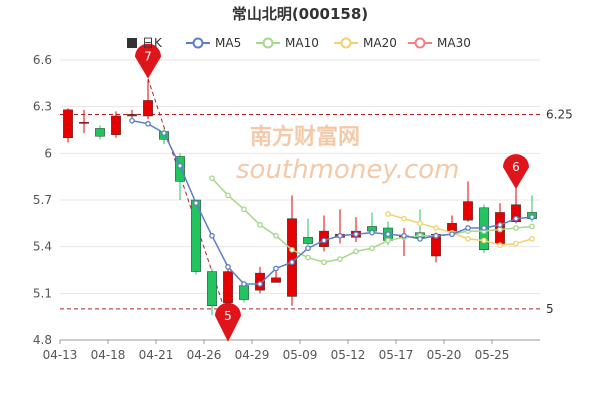  I want to click on y-tick-label: 6, so click(48, 153).